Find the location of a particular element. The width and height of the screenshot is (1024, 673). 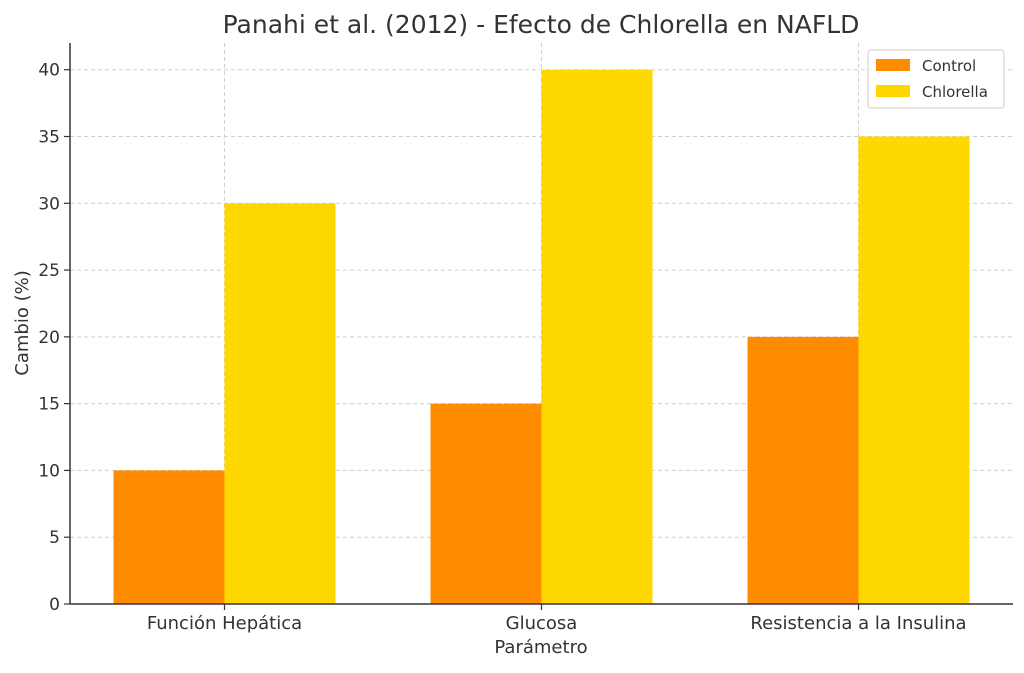

y-tick-label: 20 is located at coordinates (49, 338).